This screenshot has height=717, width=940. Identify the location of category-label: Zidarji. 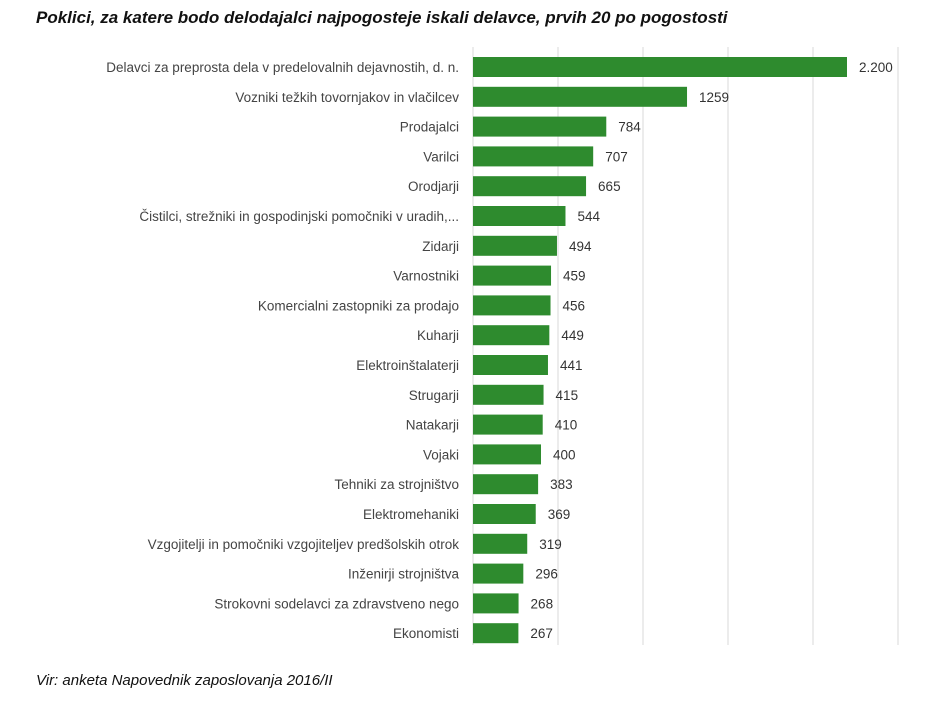
(440, 246).